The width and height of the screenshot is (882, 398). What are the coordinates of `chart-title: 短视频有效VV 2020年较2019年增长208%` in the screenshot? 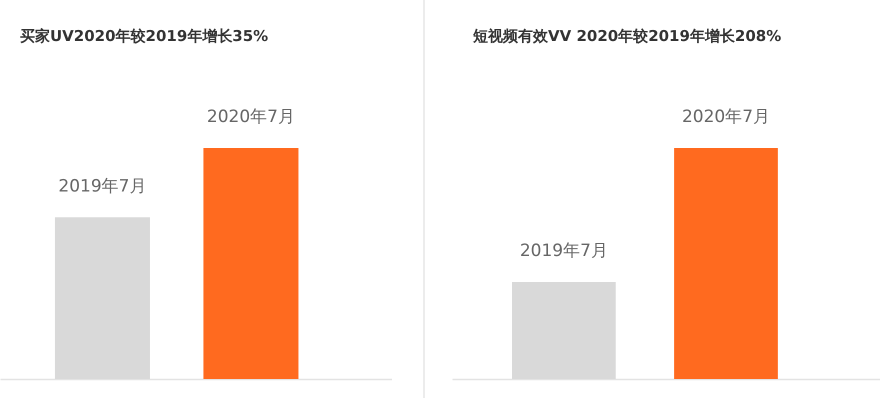 It's located at (627, 36).